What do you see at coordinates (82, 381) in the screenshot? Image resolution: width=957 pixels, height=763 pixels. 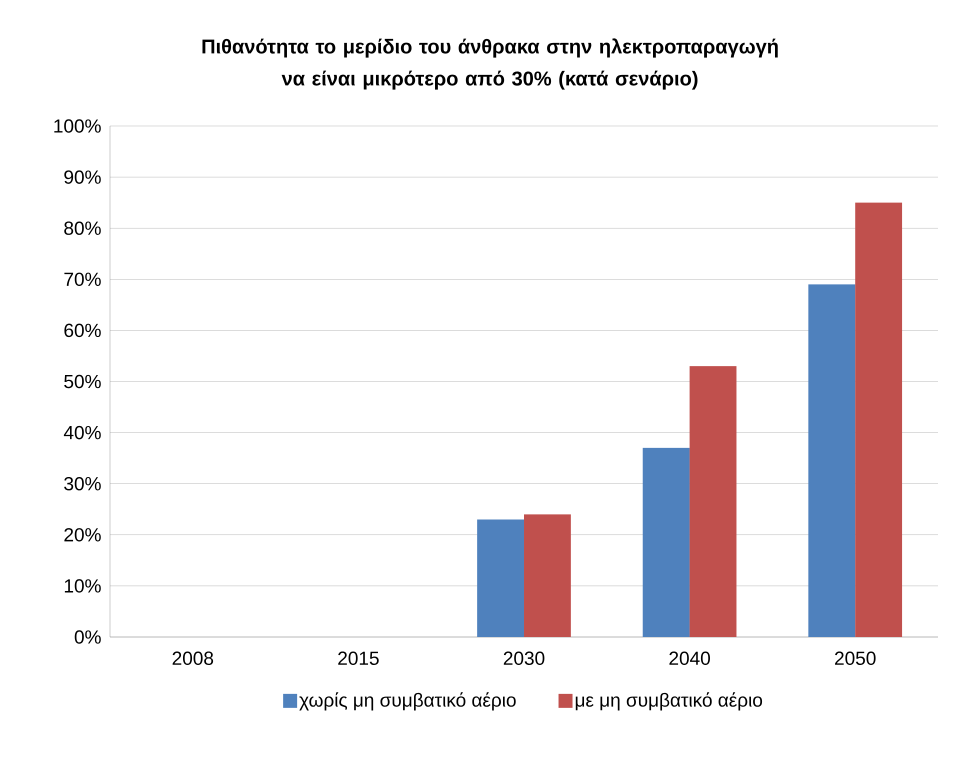 I see `y-tick-label: 50%` at bounding box center [82, 381].